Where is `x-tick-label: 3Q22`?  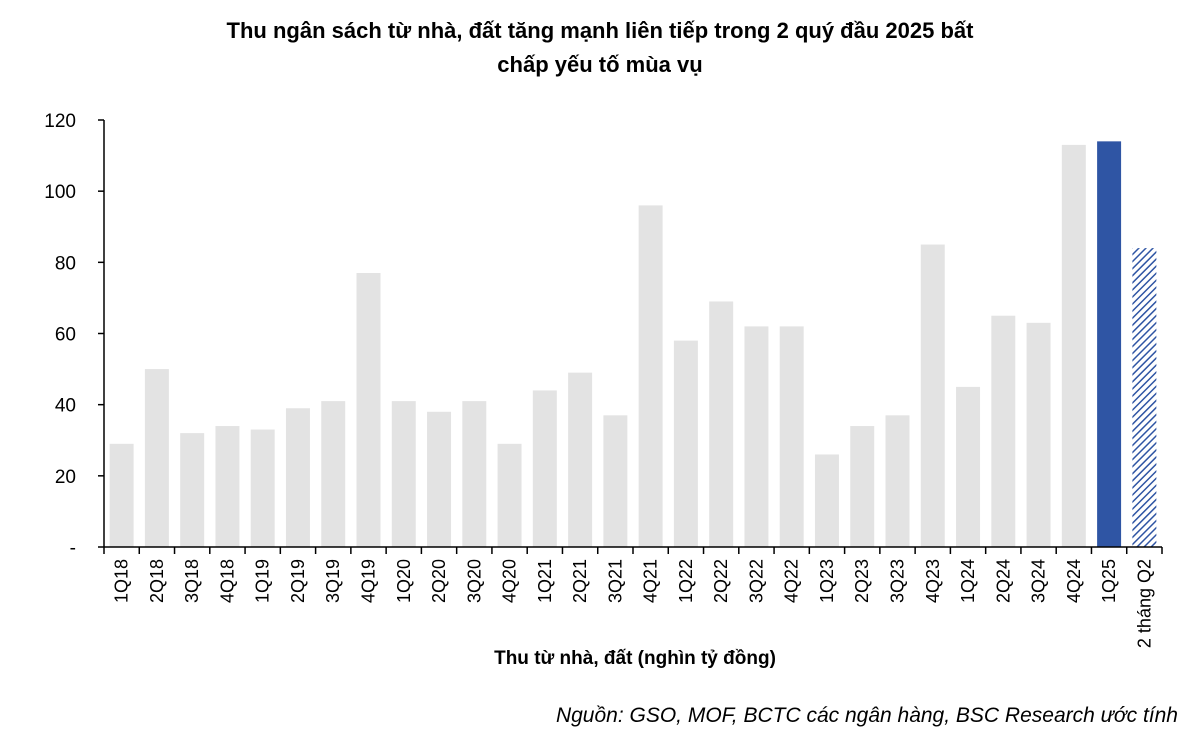 x-tick-label: 3Q22 is located at coordinates (756, 581).